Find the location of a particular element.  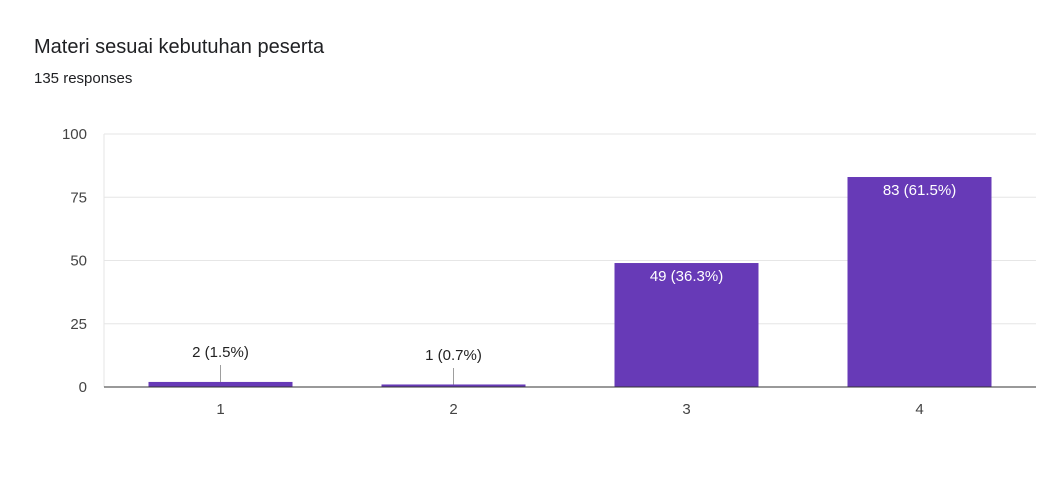

y-tick-label: 75 is located at coordinates (78, 197).